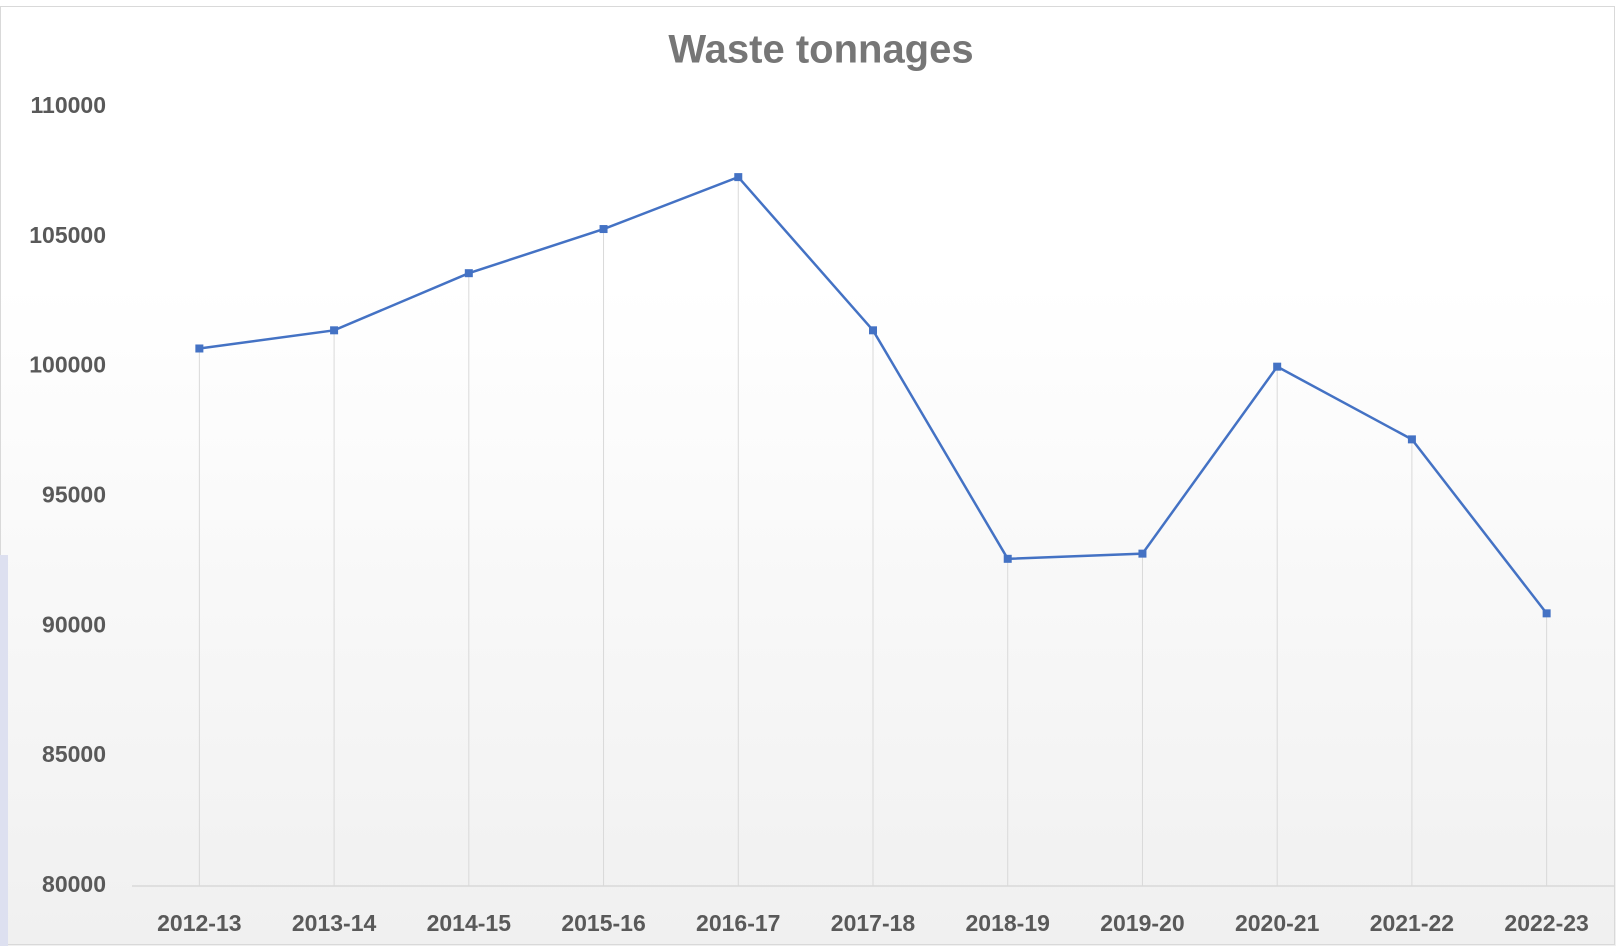 The image size is (1616, 946). I want to click on x-tick-label: 2018-19, so click(1008, 923).